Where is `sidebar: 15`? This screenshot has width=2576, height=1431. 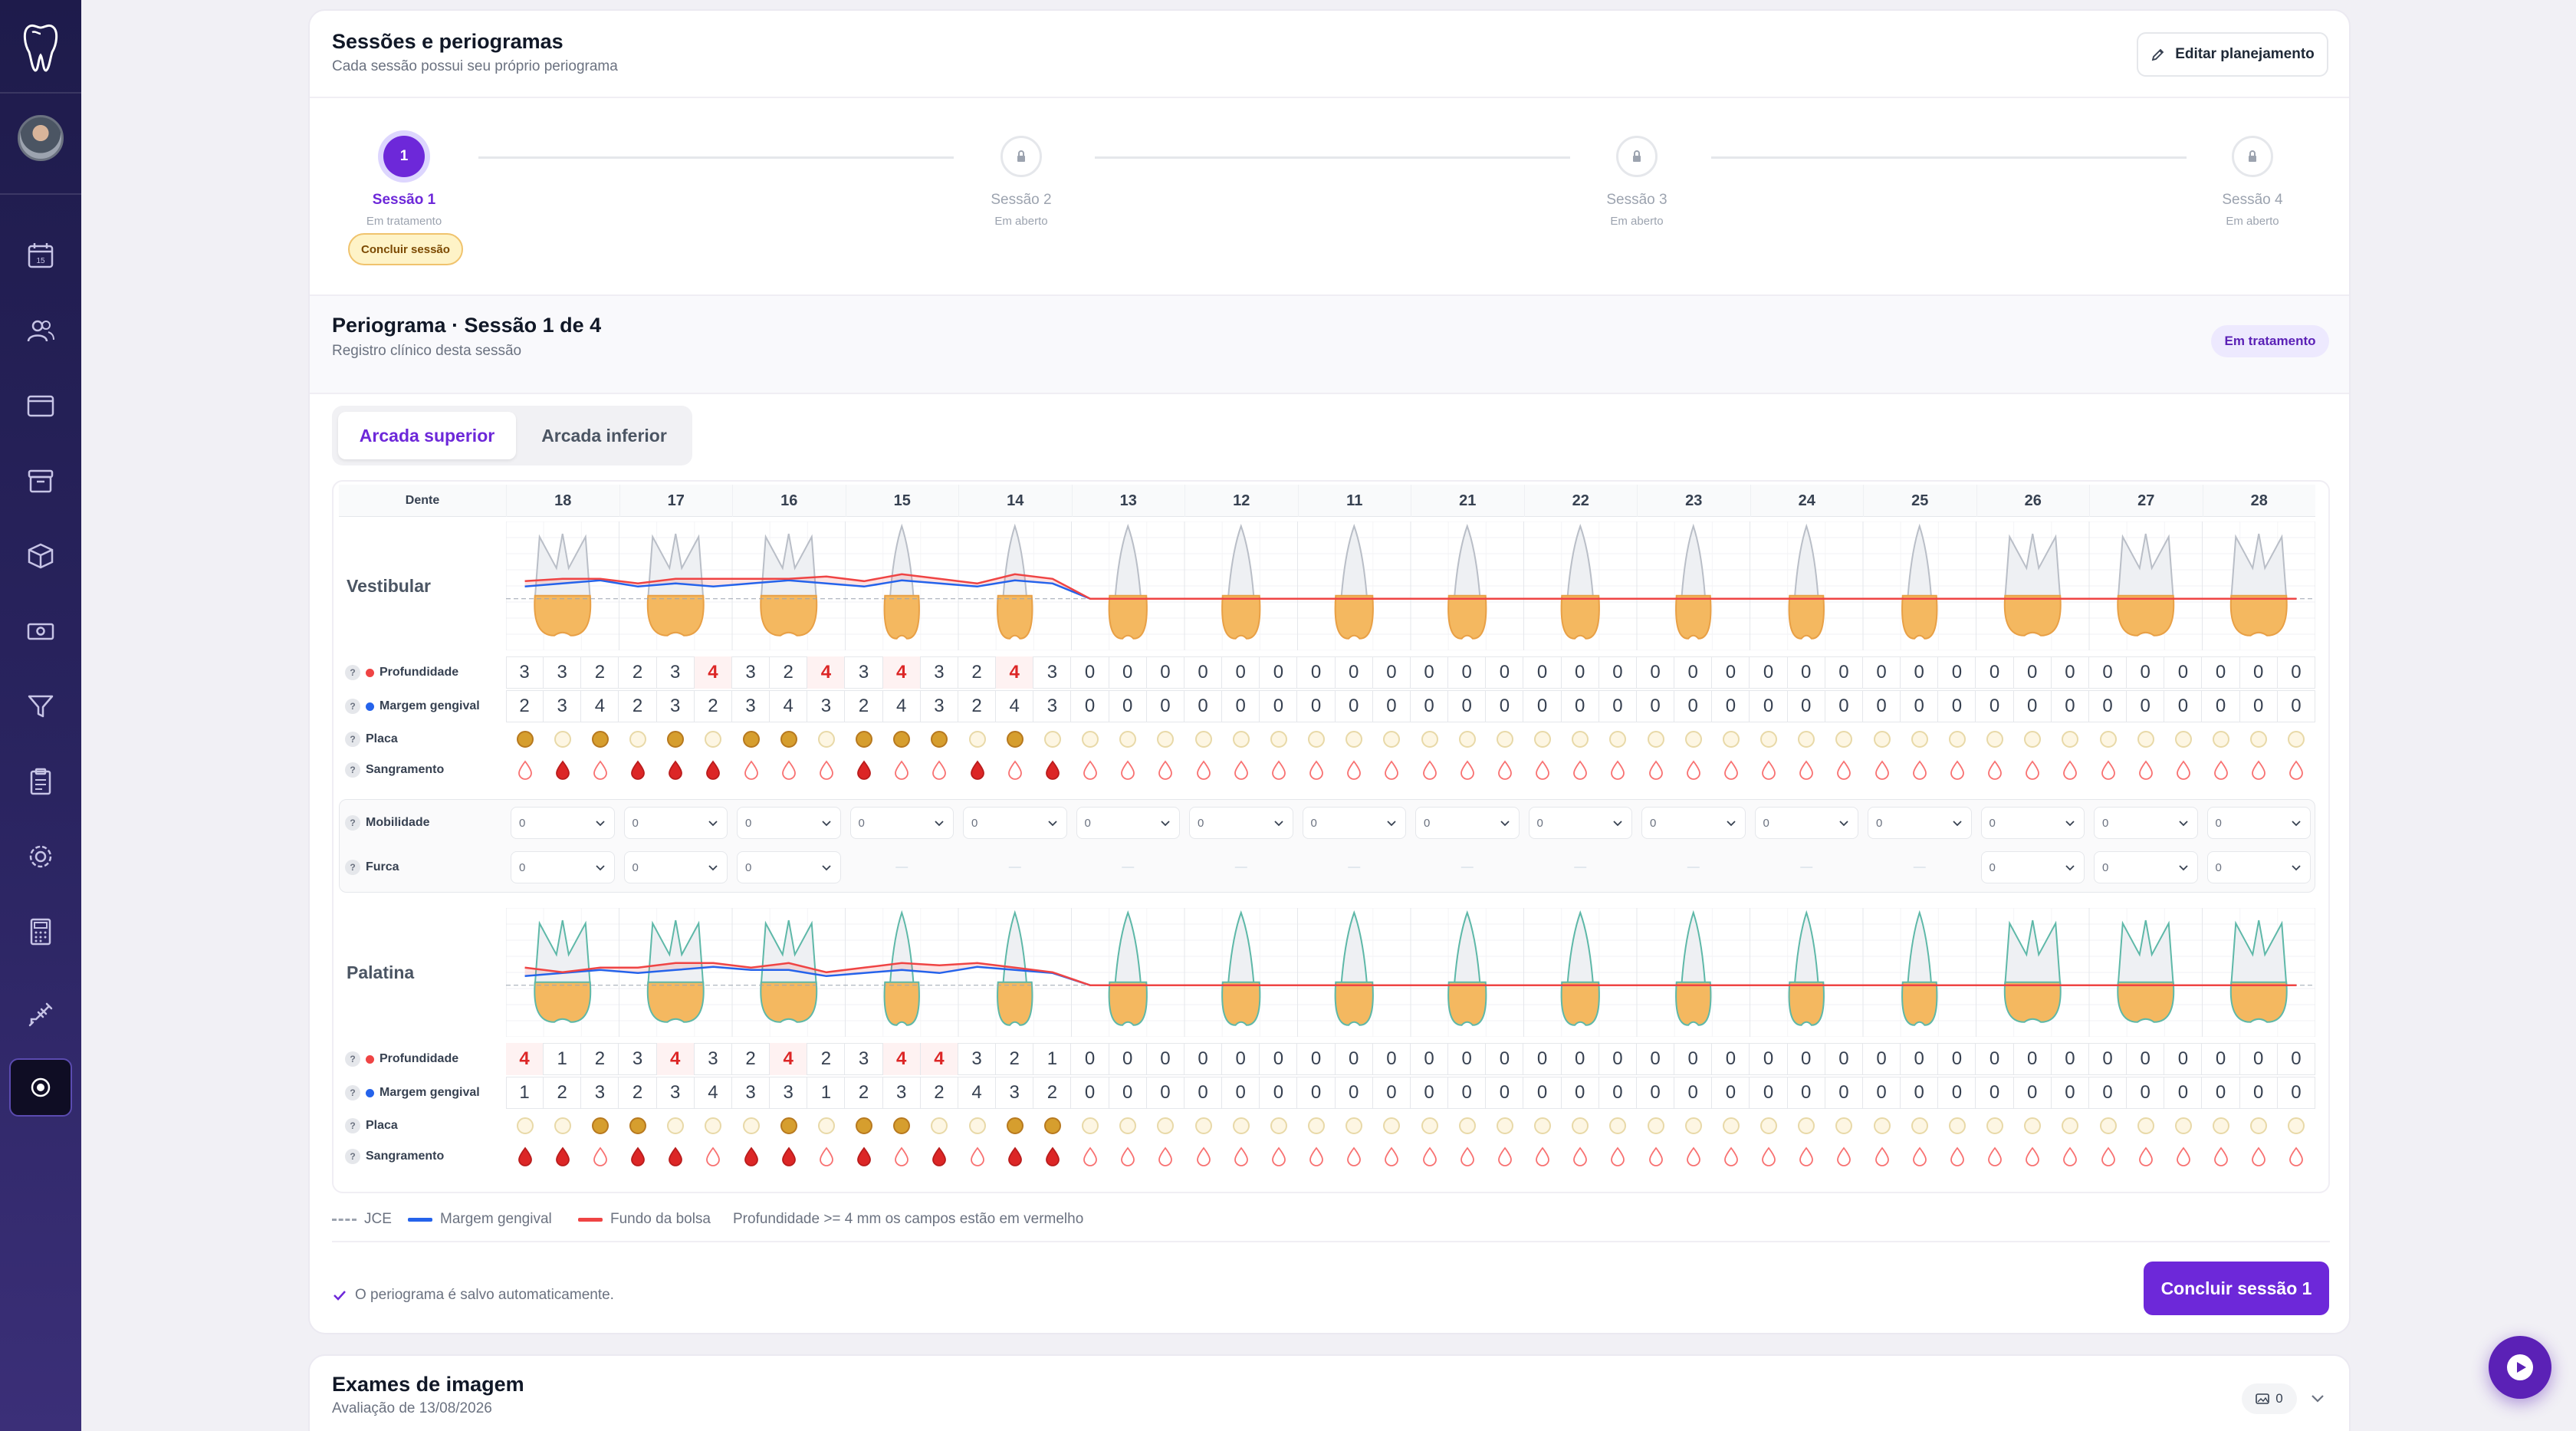 sidebar: 15 is located at coordinates (41, 716).